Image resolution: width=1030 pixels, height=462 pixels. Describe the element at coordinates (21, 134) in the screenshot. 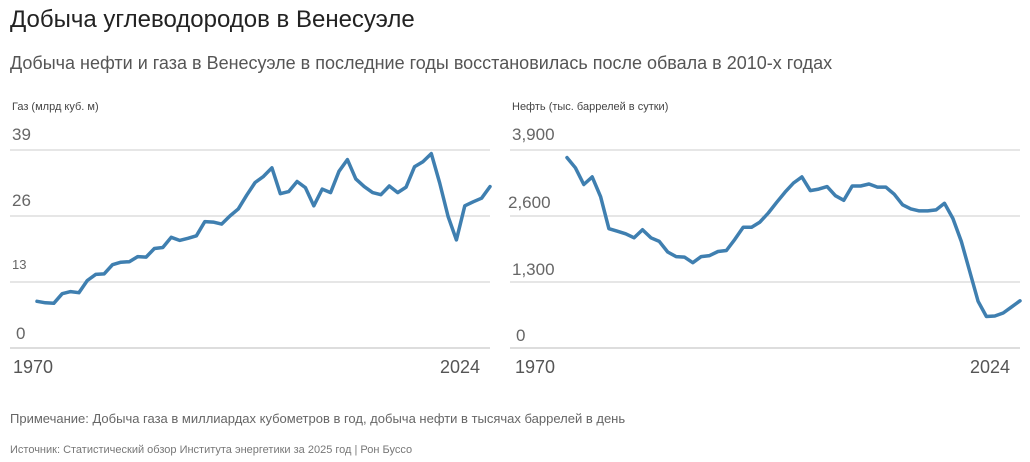

I see `gas-ytick: 39` at that location.